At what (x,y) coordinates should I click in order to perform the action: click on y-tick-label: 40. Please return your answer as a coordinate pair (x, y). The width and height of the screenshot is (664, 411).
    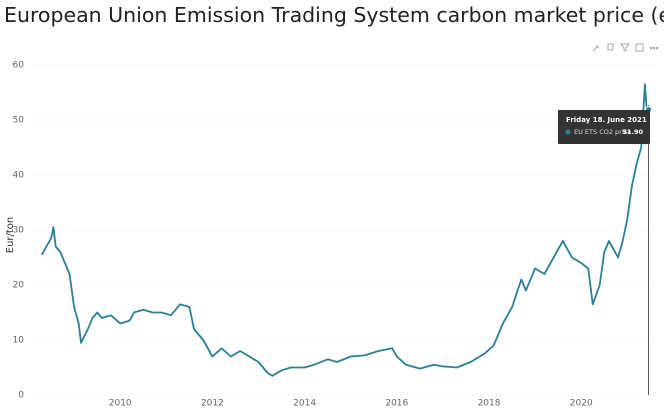
    Looking at the image, I should click on (19, 176).